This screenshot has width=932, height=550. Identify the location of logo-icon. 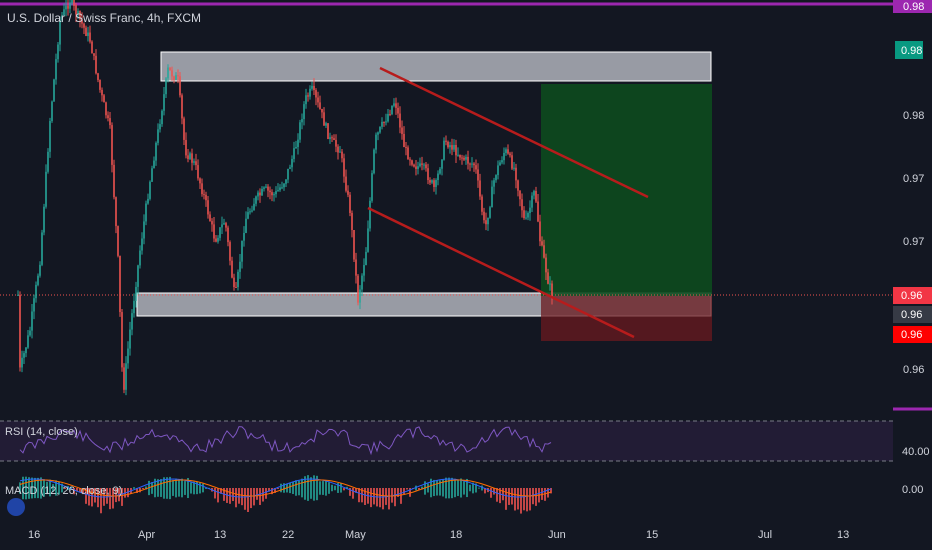
(16, 507).